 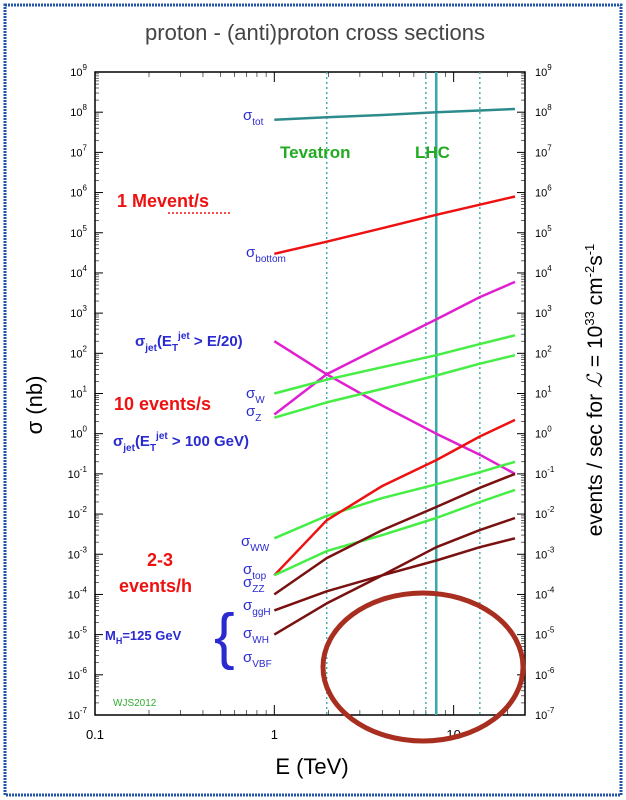 I want to click on series-line--tot, so click(x=395, y=114).